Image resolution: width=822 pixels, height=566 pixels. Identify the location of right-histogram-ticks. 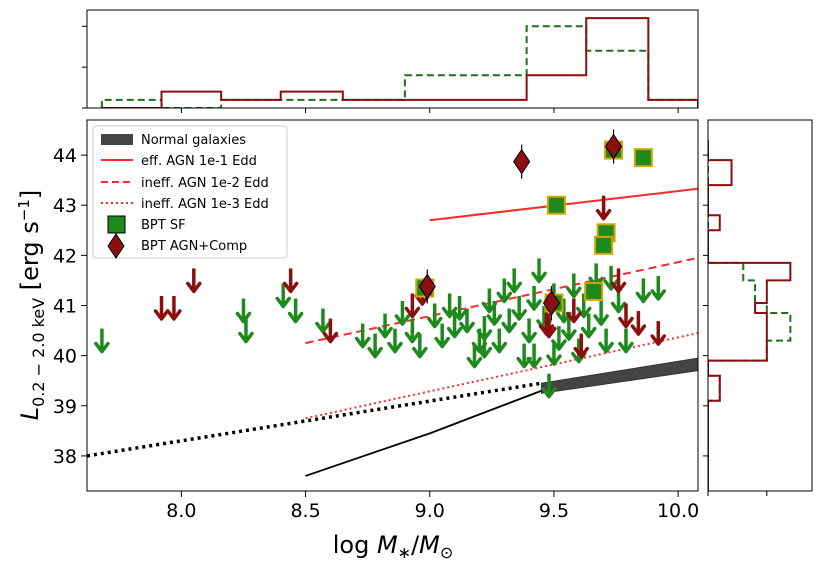
(735, 325).